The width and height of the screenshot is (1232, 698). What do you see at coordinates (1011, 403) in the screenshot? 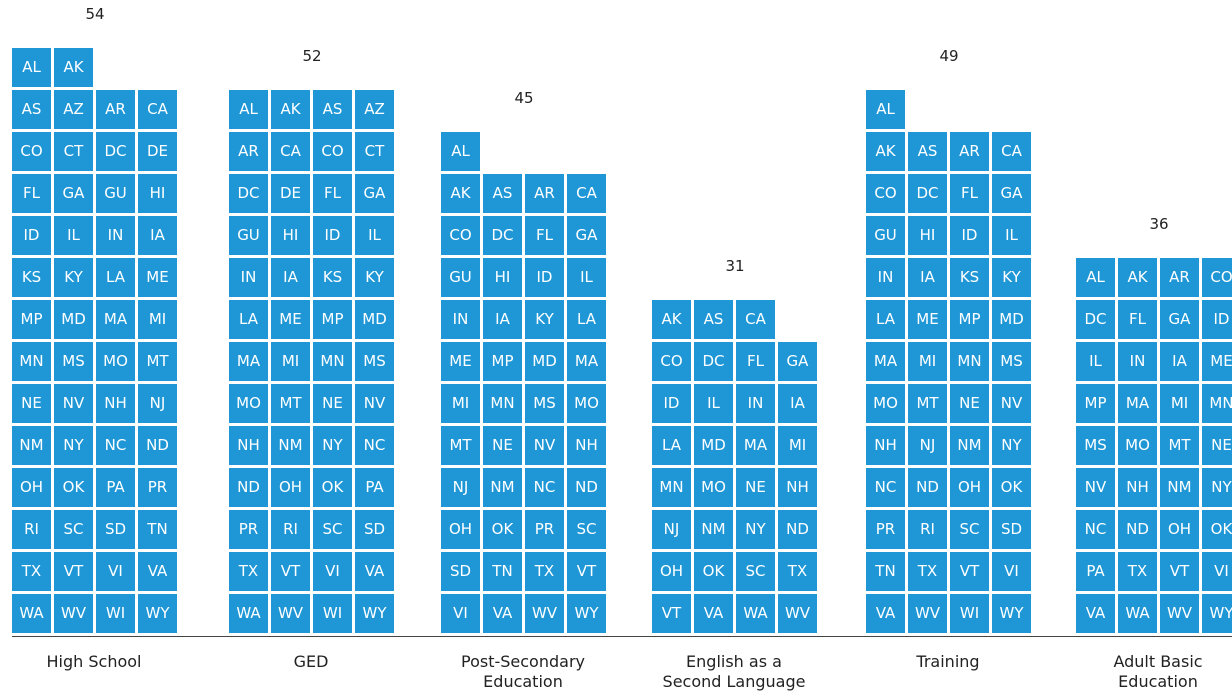
I see `state-cell: NV` at bounding box center [1011, 403].